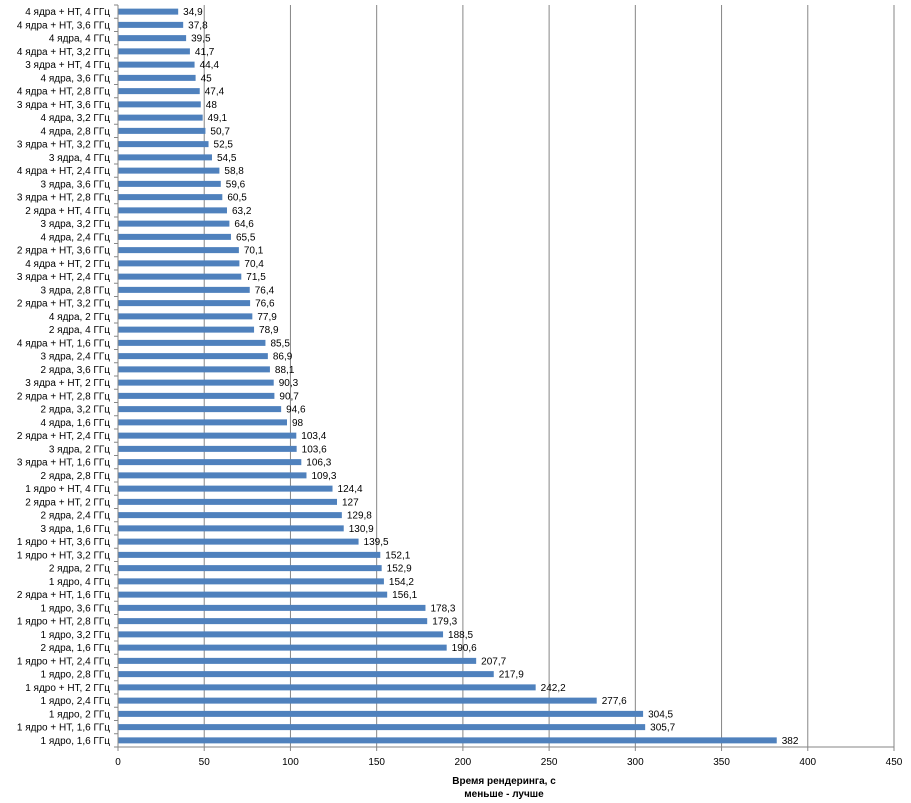 This screenshot has height=803, width=911. Describe the element at coordinates (75, 648) in the screenshot. I see `category-label: 2 ядра, 1,6 ГГц` at that location.